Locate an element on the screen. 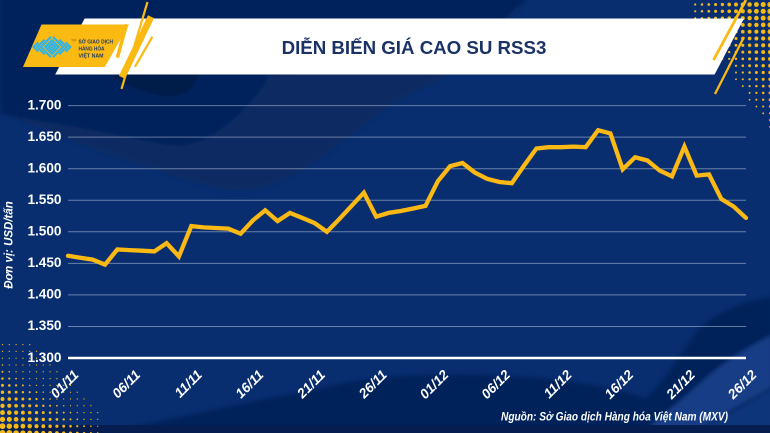  svg-text: 1.650 is located at coordinates (44, 136).